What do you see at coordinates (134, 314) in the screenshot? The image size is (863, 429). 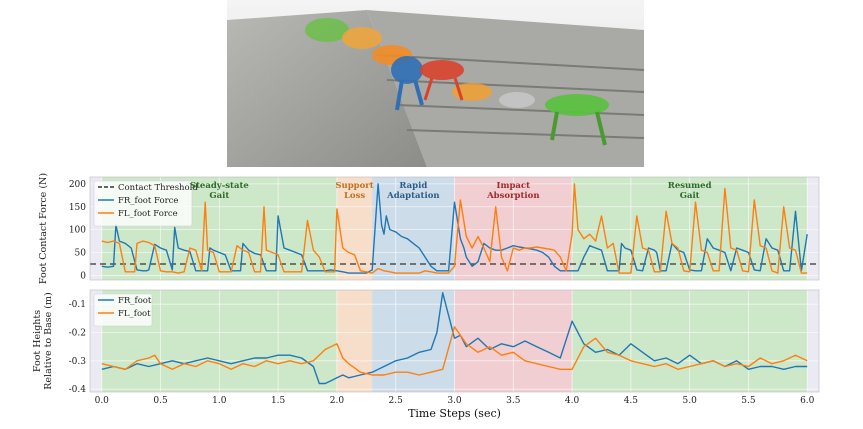 I see `height-legend-label: FL_foot` at bounding box center [134, 314].